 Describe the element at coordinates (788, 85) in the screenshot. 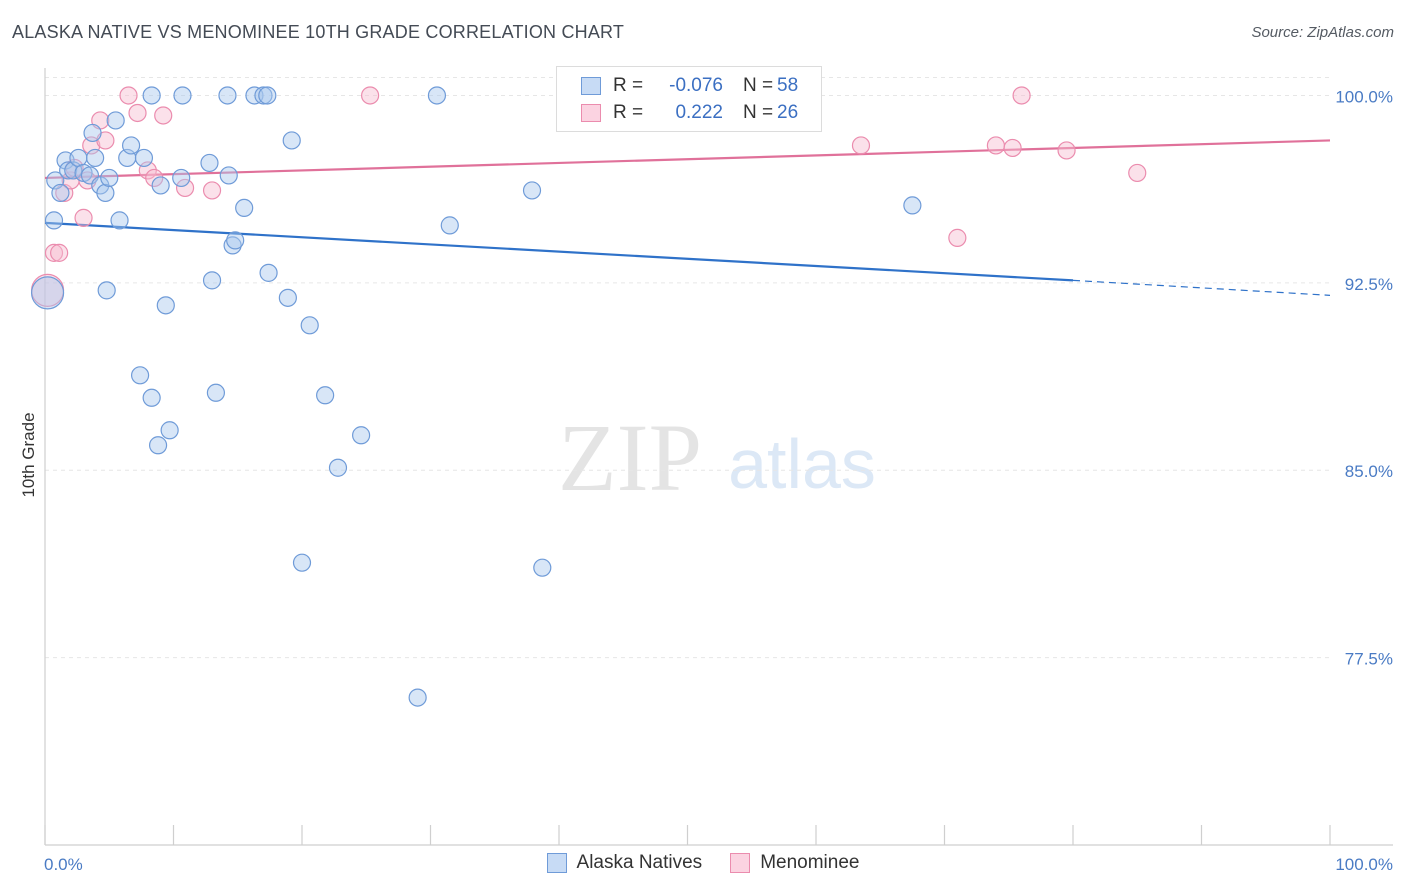

I see `legend-n-value: 58` at that location.